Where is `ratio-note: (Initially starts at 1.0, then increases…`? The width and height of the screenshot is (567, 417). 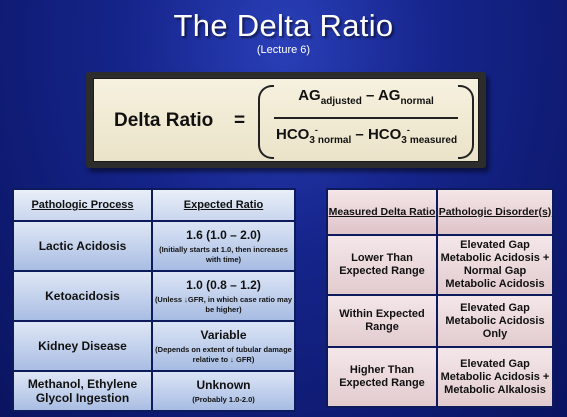
ratio-note: (Initially starts at 1.0, then increases… is located at coordinates (223, 254).